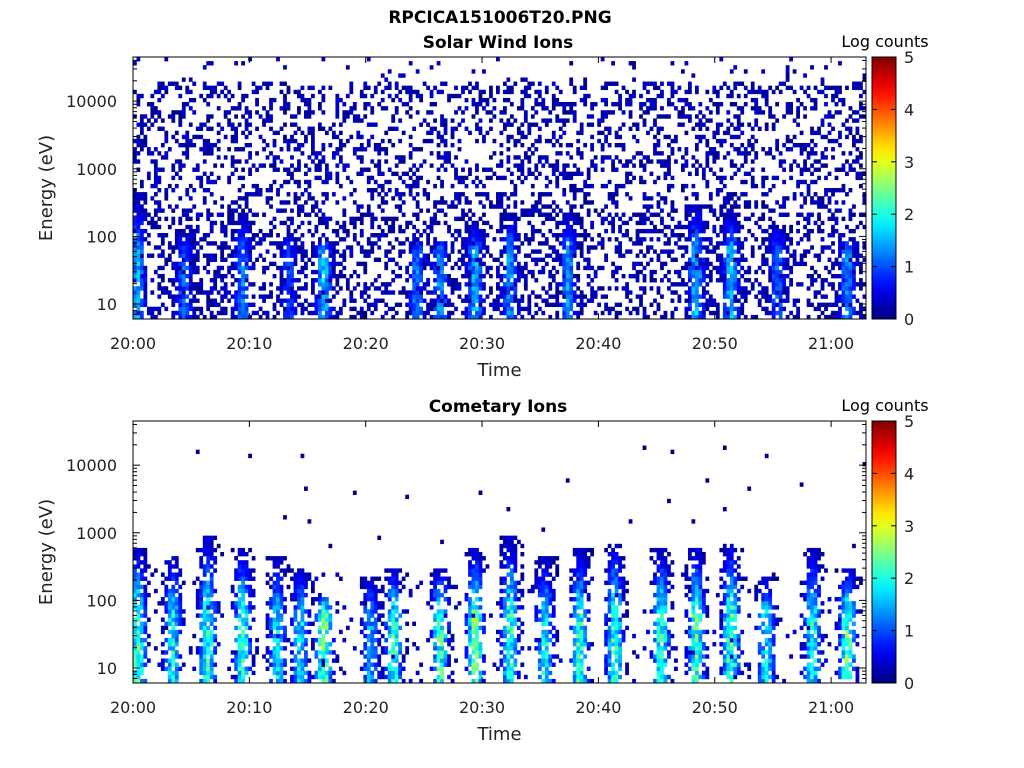  I want to click on panel-title: Solar Wind Ions, so click(498, 43).